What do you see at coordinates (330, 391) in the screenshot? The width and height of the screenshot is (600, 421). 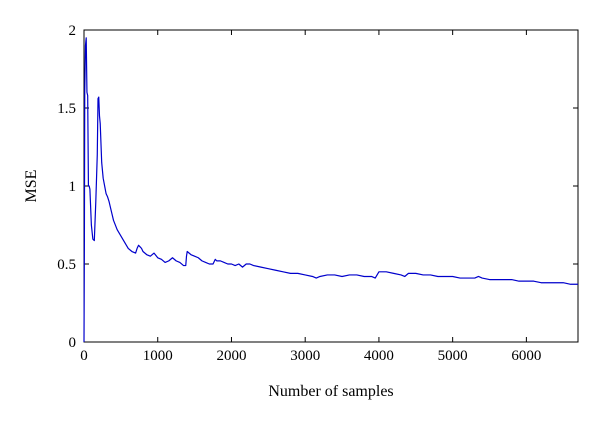 I see `x-axis-title: Number of samples` at bounding box center [330, 391].